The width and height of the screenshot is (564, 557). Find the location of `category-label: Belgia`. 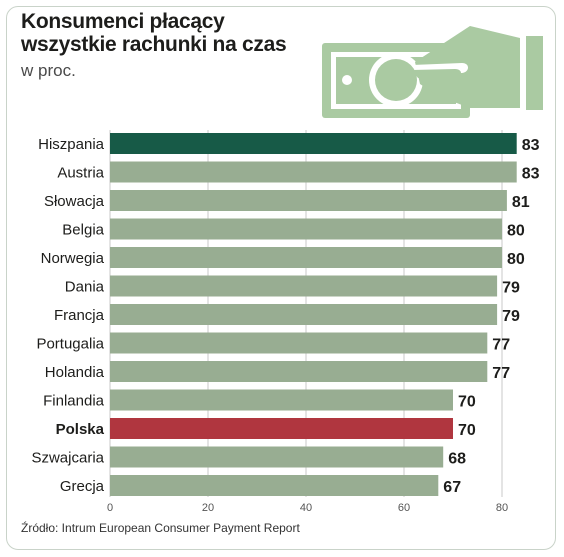

category-label: Belgia is located at coordinates (83, 230).